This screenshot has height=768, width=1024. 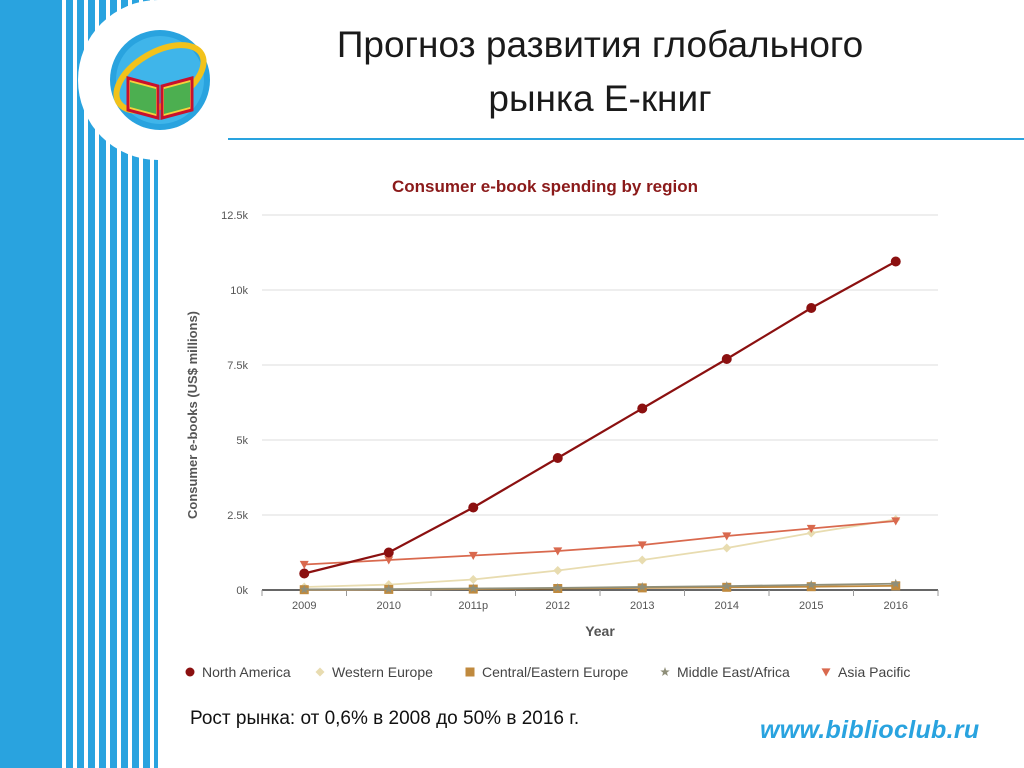 I want to click on y-tick-label: 0k, so click(x=242, y=591).